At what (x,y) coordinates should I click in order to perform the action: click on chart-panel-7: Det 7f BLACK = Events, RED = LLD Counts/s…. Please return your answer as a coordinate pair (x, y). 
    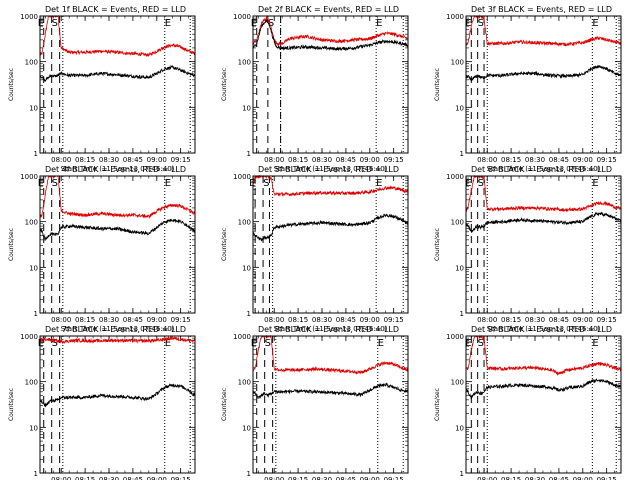
    Looking at the image, I should click on (102, 402).